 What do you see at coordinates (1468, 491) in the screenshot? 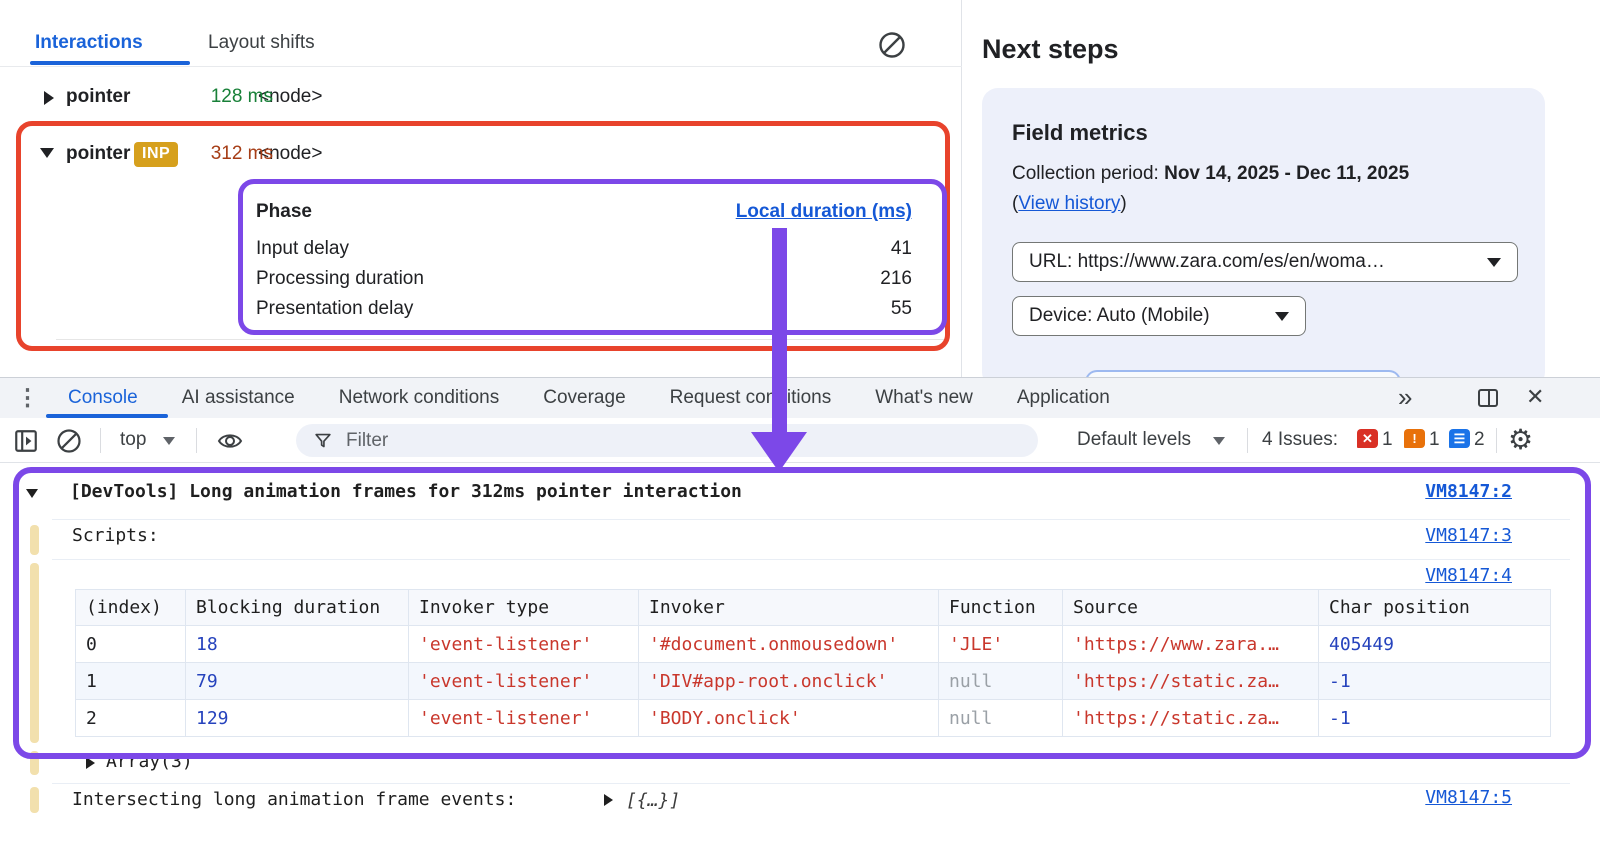
I see `source-link: VM8147:2` at bounding box center [1468, 491].